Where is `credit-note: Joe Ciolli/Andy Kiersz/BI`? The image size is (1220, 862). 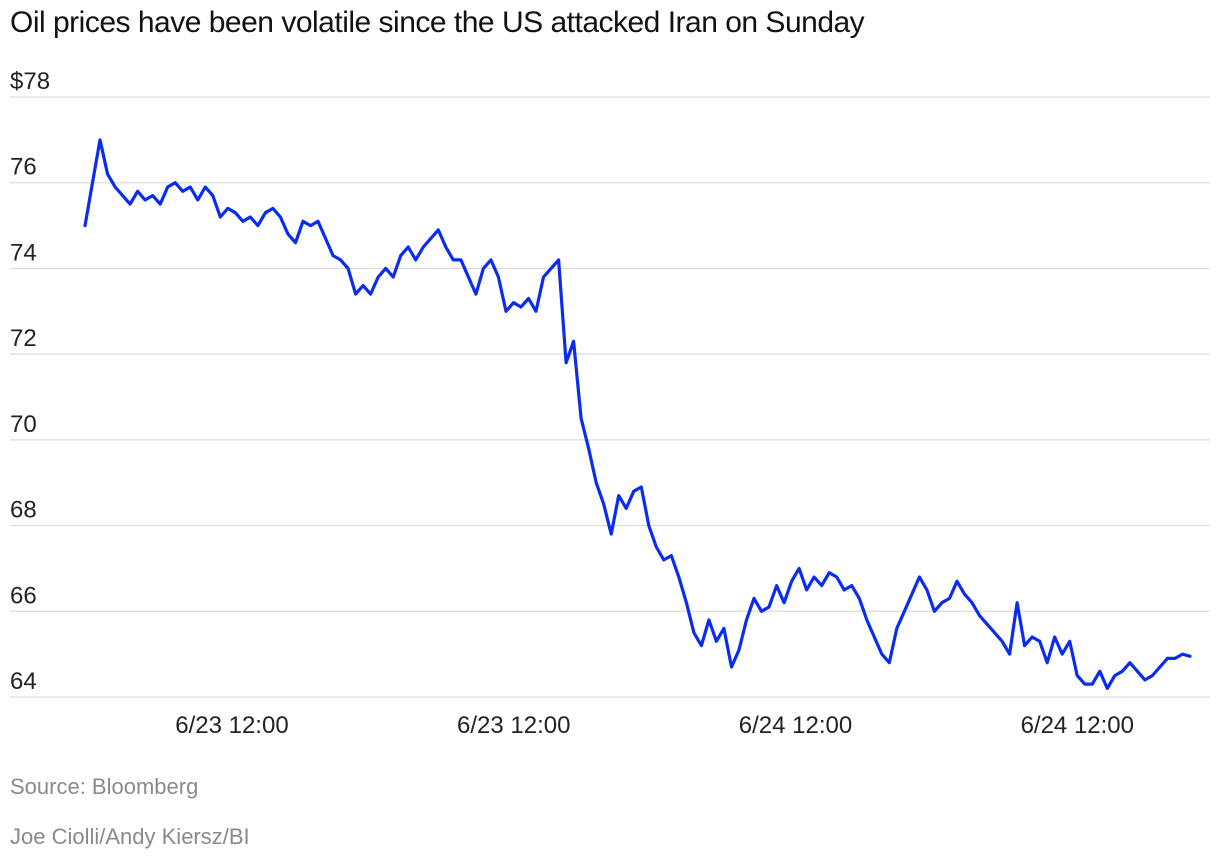
credit-note: Joe Ciolli/Andy Kiersz/BI is located at coordinates (130, 836).